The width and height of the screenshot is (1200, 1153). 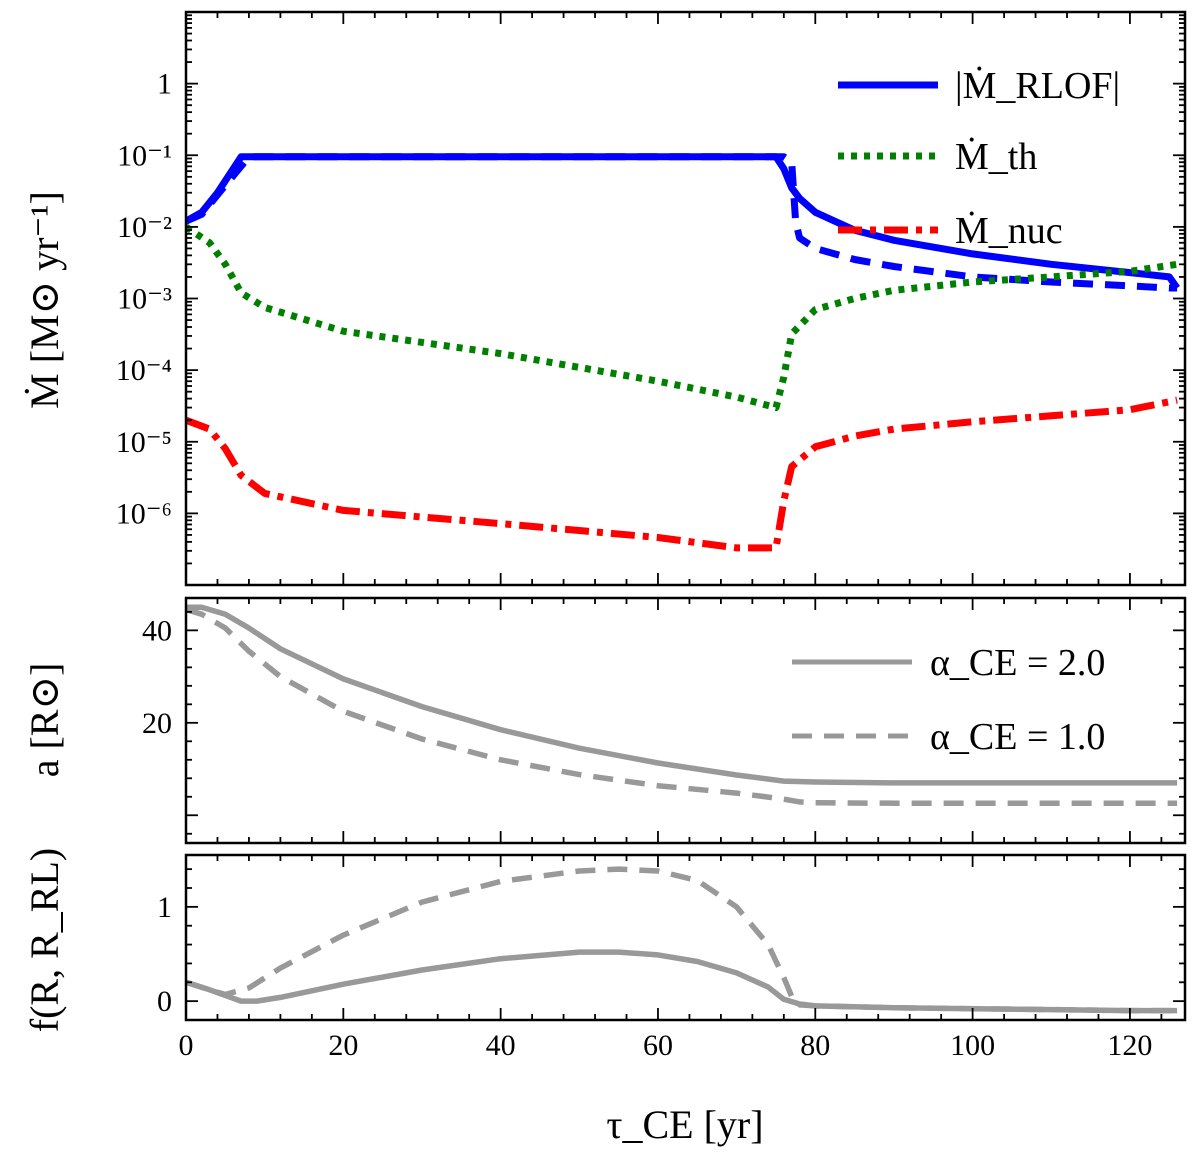 I want to click on ytick-label: 10⁻², so click(x=144, y=227).